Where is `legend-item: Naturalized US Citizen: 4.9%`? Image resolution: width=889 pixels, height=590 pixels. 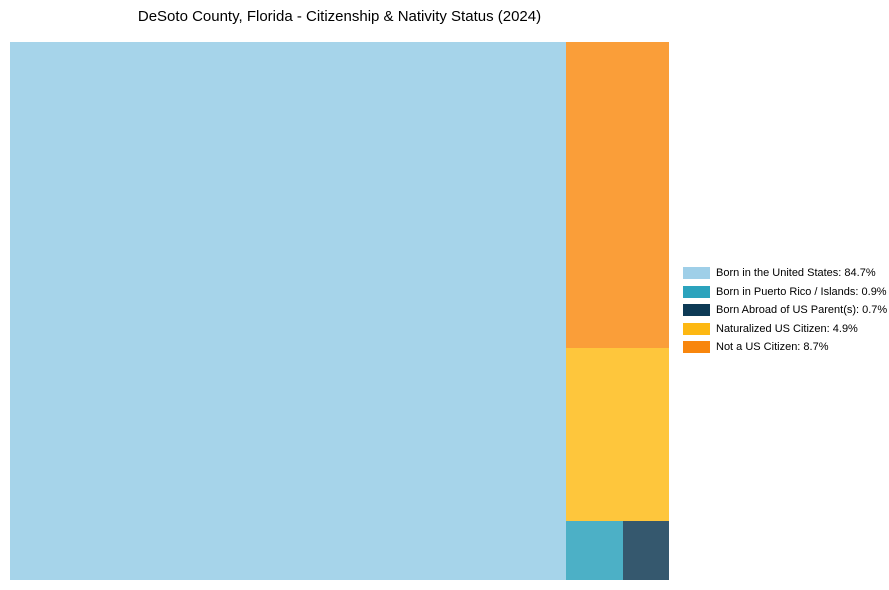
legend-item: Naturalized US Citizen: 4.9% is located at coordinates (785, 328).